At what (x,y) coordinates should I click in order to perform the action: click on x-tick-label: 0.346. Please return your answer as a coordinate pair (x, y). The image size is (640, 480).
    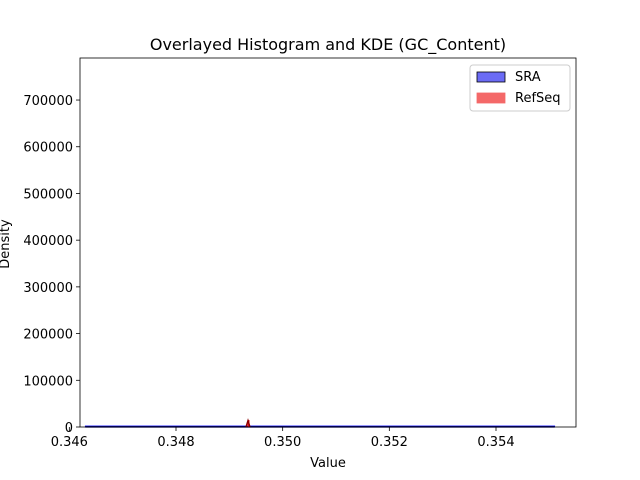
    Looking at the image, I should click on (69, 442).